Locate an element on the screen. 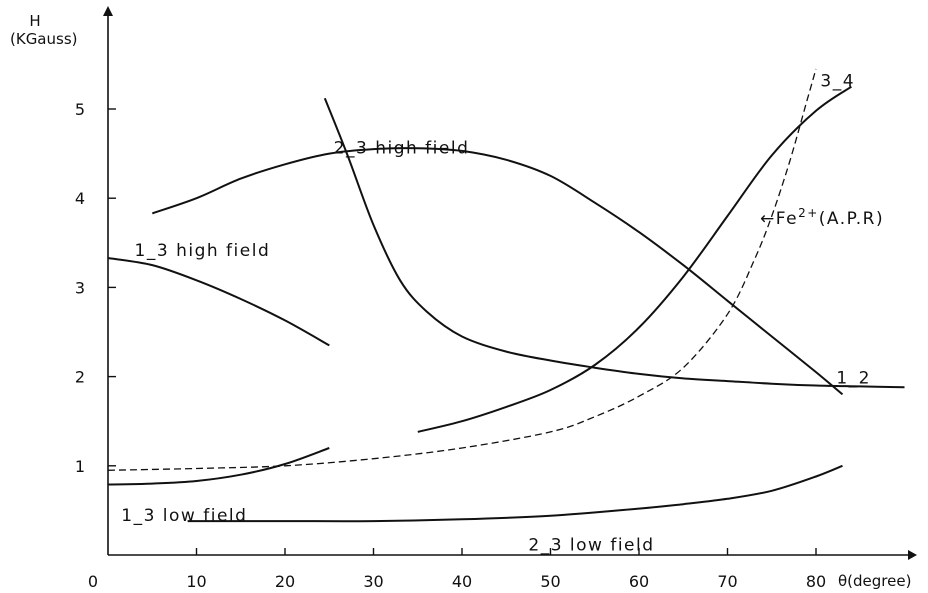  x-tick-label: 70 is located at coordinates (727, 581).